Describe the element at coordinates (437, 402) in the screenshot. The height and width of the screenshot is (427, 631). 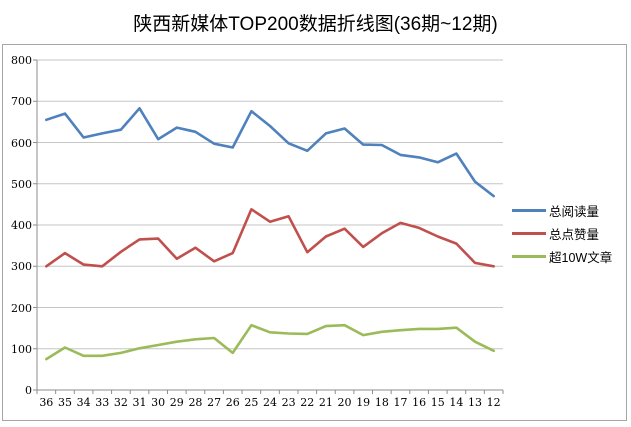
I see `x-axis-label: 15` at that location.